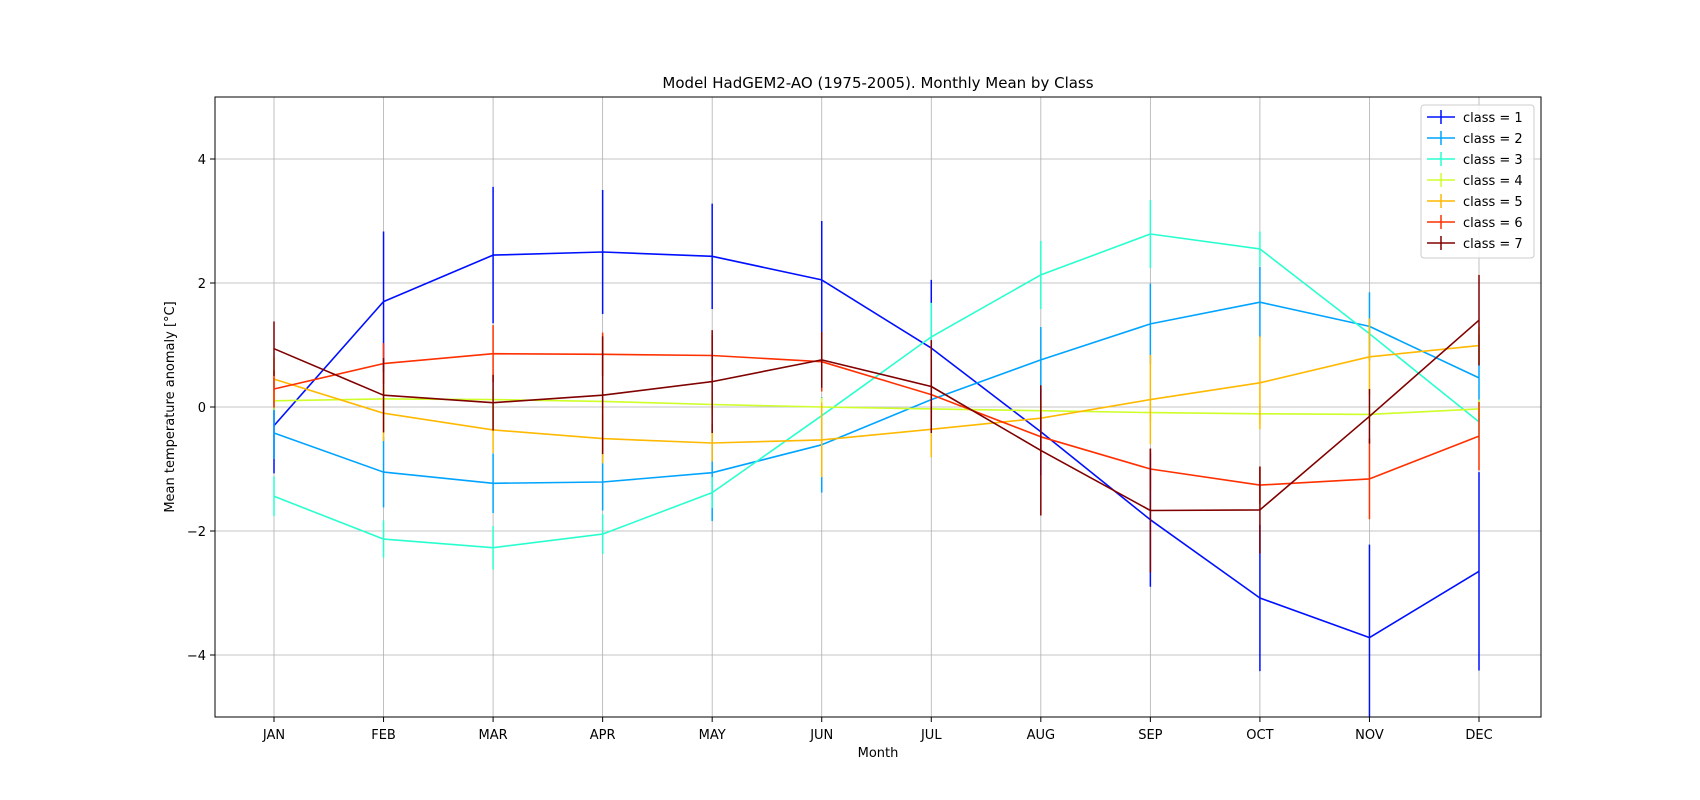 The height and width of the screenshot is (800, 1700). Describe the element at coordinates (1493, 181) in the screenshot. I see `legend-label: class = 4` at that location.